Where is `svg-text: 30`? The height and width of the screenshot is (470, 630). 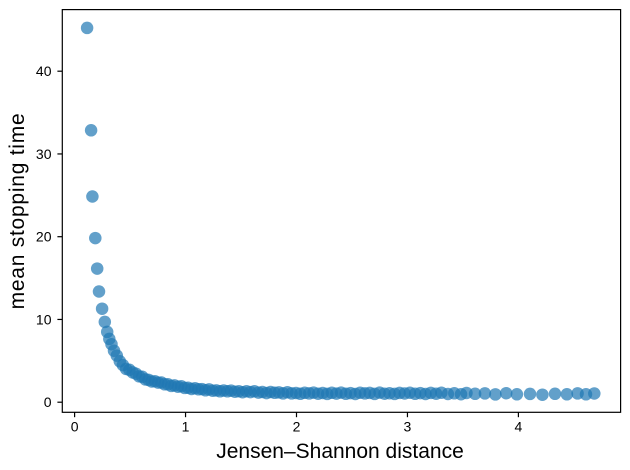
svg-text: 30 is located at coordinates (44, 154).